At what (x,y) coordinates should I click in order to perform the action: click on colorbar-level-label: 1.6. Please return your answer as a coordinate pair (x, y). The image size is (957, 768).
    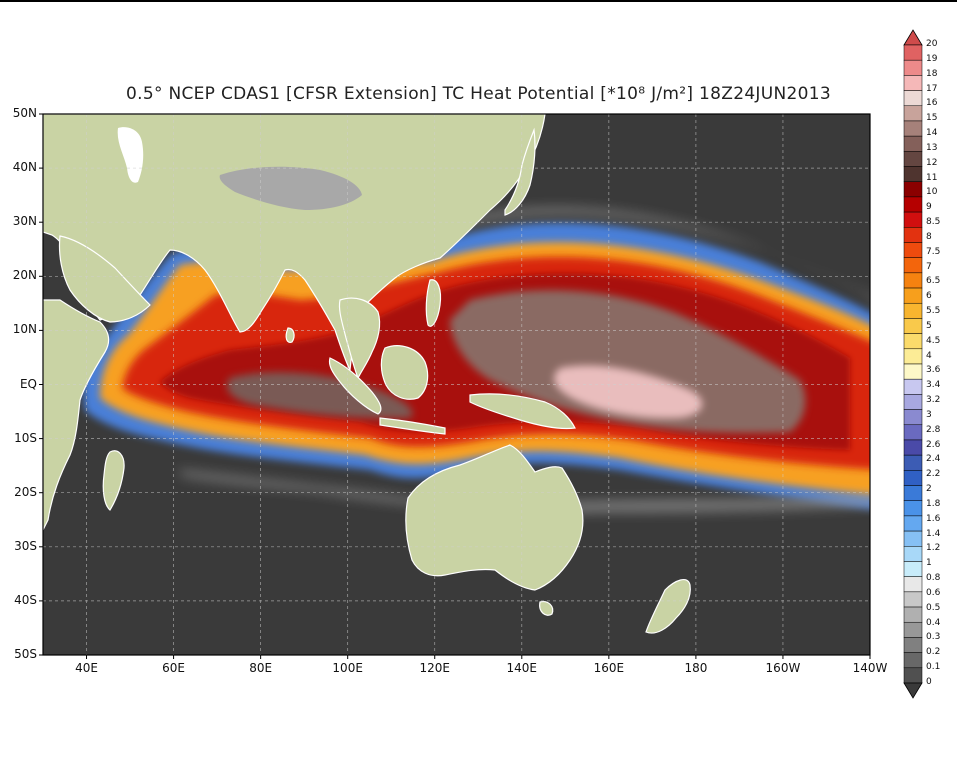
    Looking at the image, I should click on (933, 518).